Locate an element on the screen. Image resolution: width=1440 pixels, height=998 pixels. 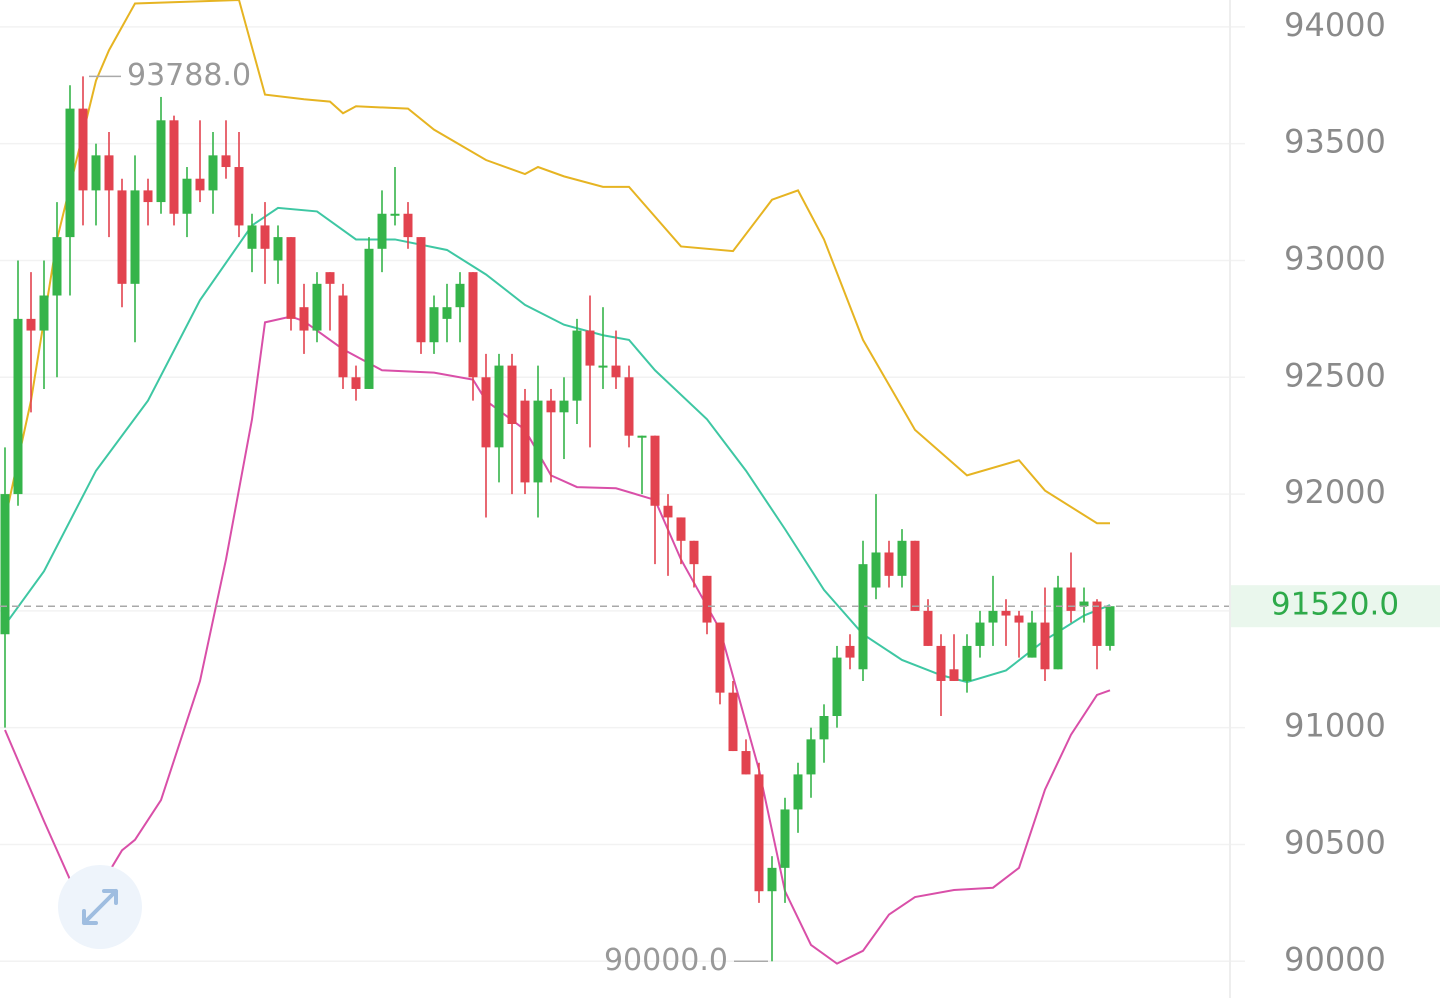
y-tick-label: 90500 is located at coordinates (1335, 842).